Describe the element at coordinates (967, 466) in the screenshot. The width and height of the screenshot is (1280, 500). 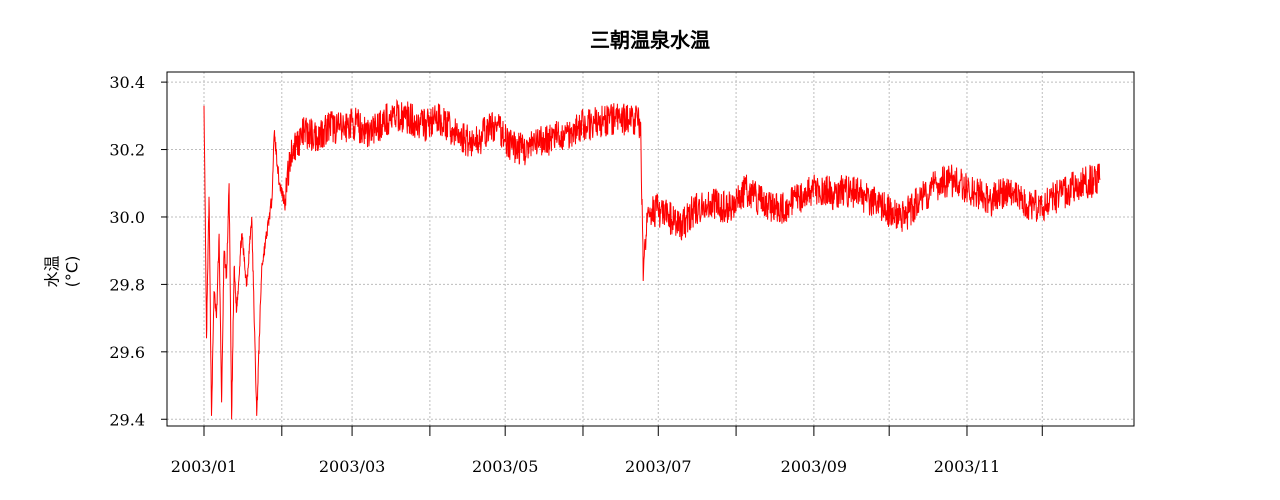
I see `x-tick-label: 2003/11` at that location.